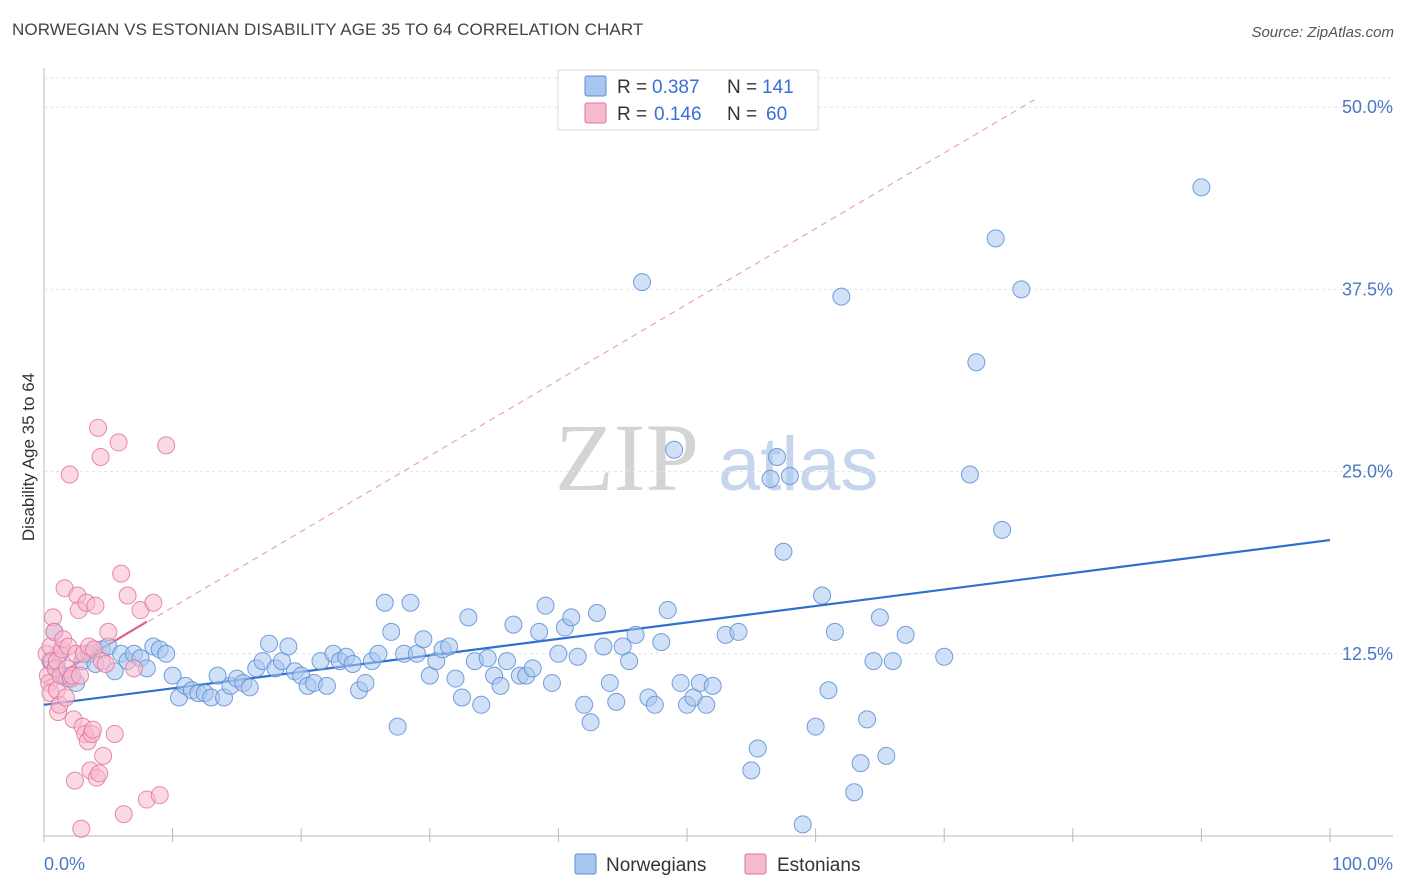 The width and height of the screenshot is (1406, 892). Describe the element at coordinates (798, 464) in the screenshot. I see `watermark-atlas: atlas` at that location.